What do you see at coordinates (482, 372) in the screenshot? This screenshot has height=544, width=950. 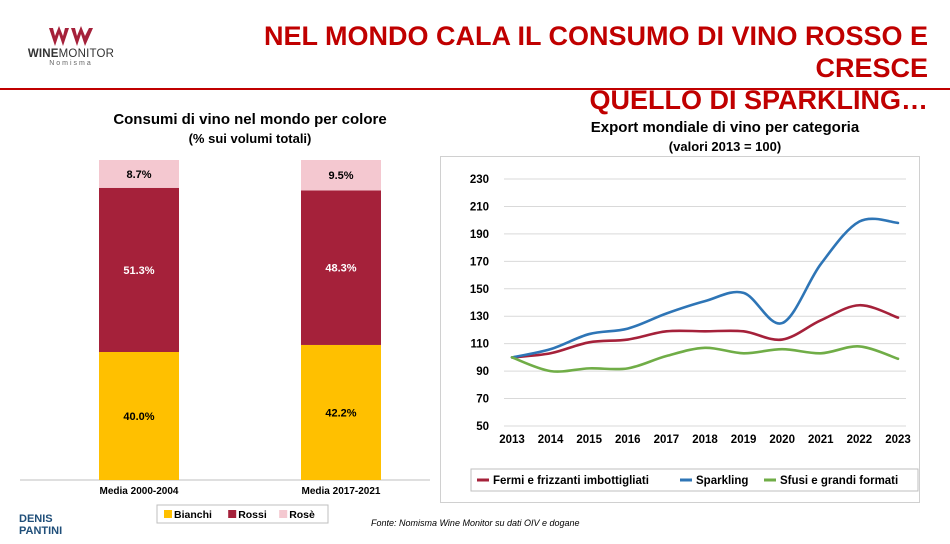 I see `y-tick-label: 90` at bounding box center [482, 372].